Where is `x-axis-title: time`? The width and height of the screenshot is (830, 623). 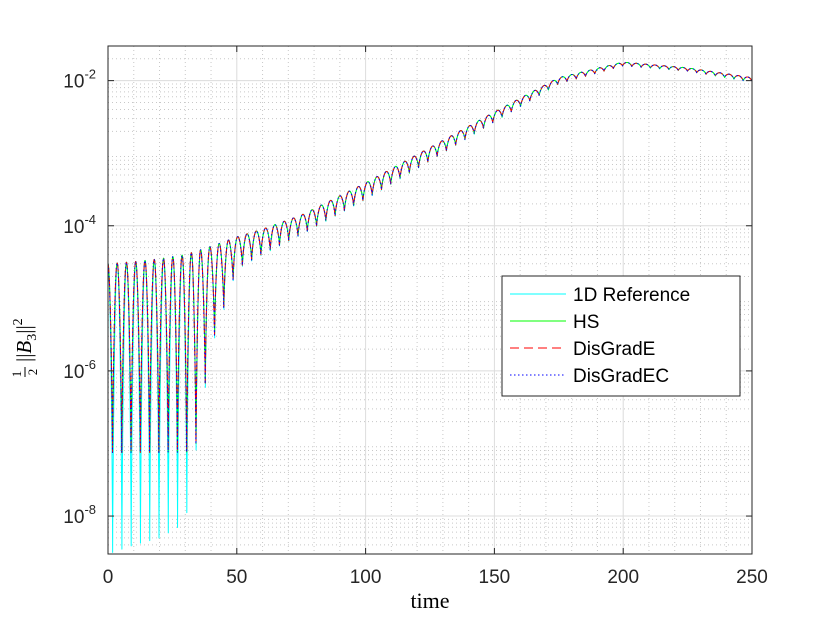
x-axis-title: time is located at coordinates (429, 600).